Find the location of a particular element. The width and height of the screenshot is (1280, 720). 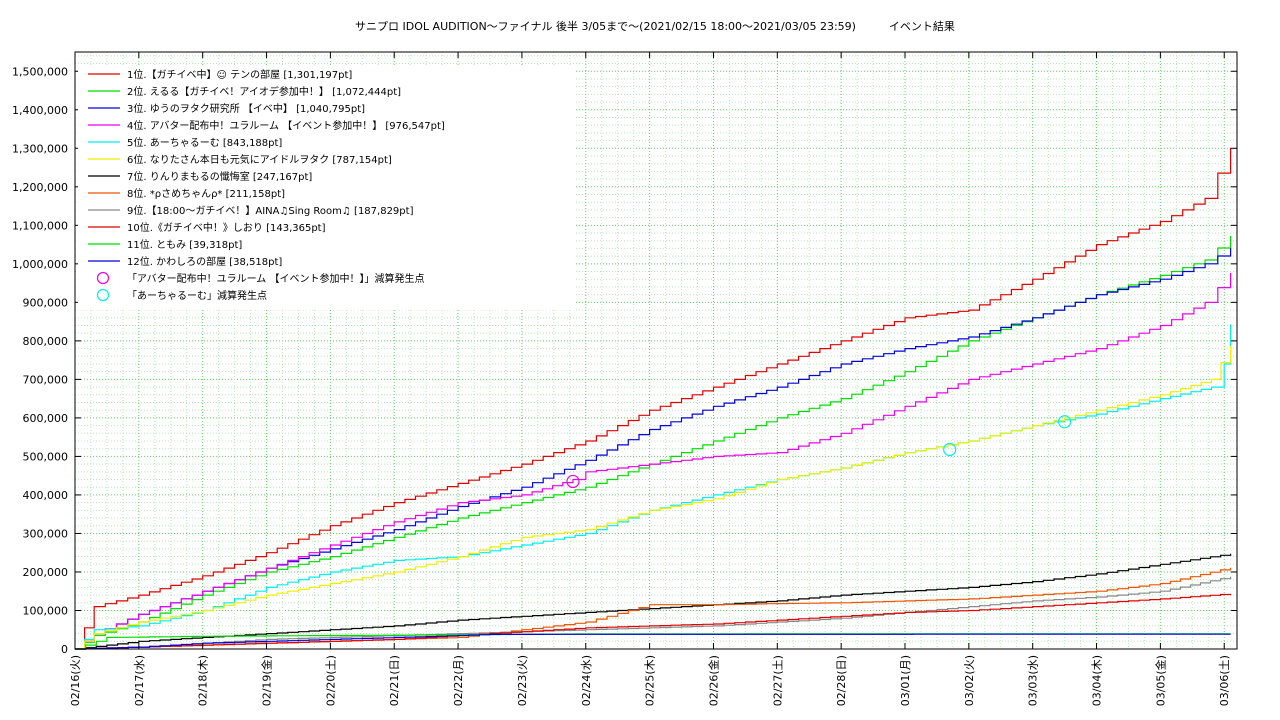

x-tick-label: 02/27(土) is located at coordinates (777, 680).